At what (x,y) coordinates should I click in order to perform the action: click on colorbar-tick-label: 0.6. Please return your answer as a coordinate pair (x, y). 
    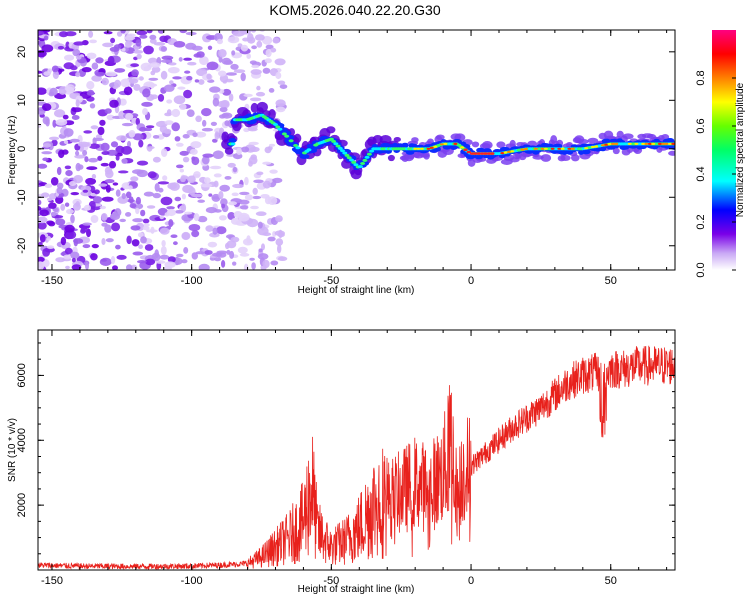
    Looking at the image, I should click on (701, 125).